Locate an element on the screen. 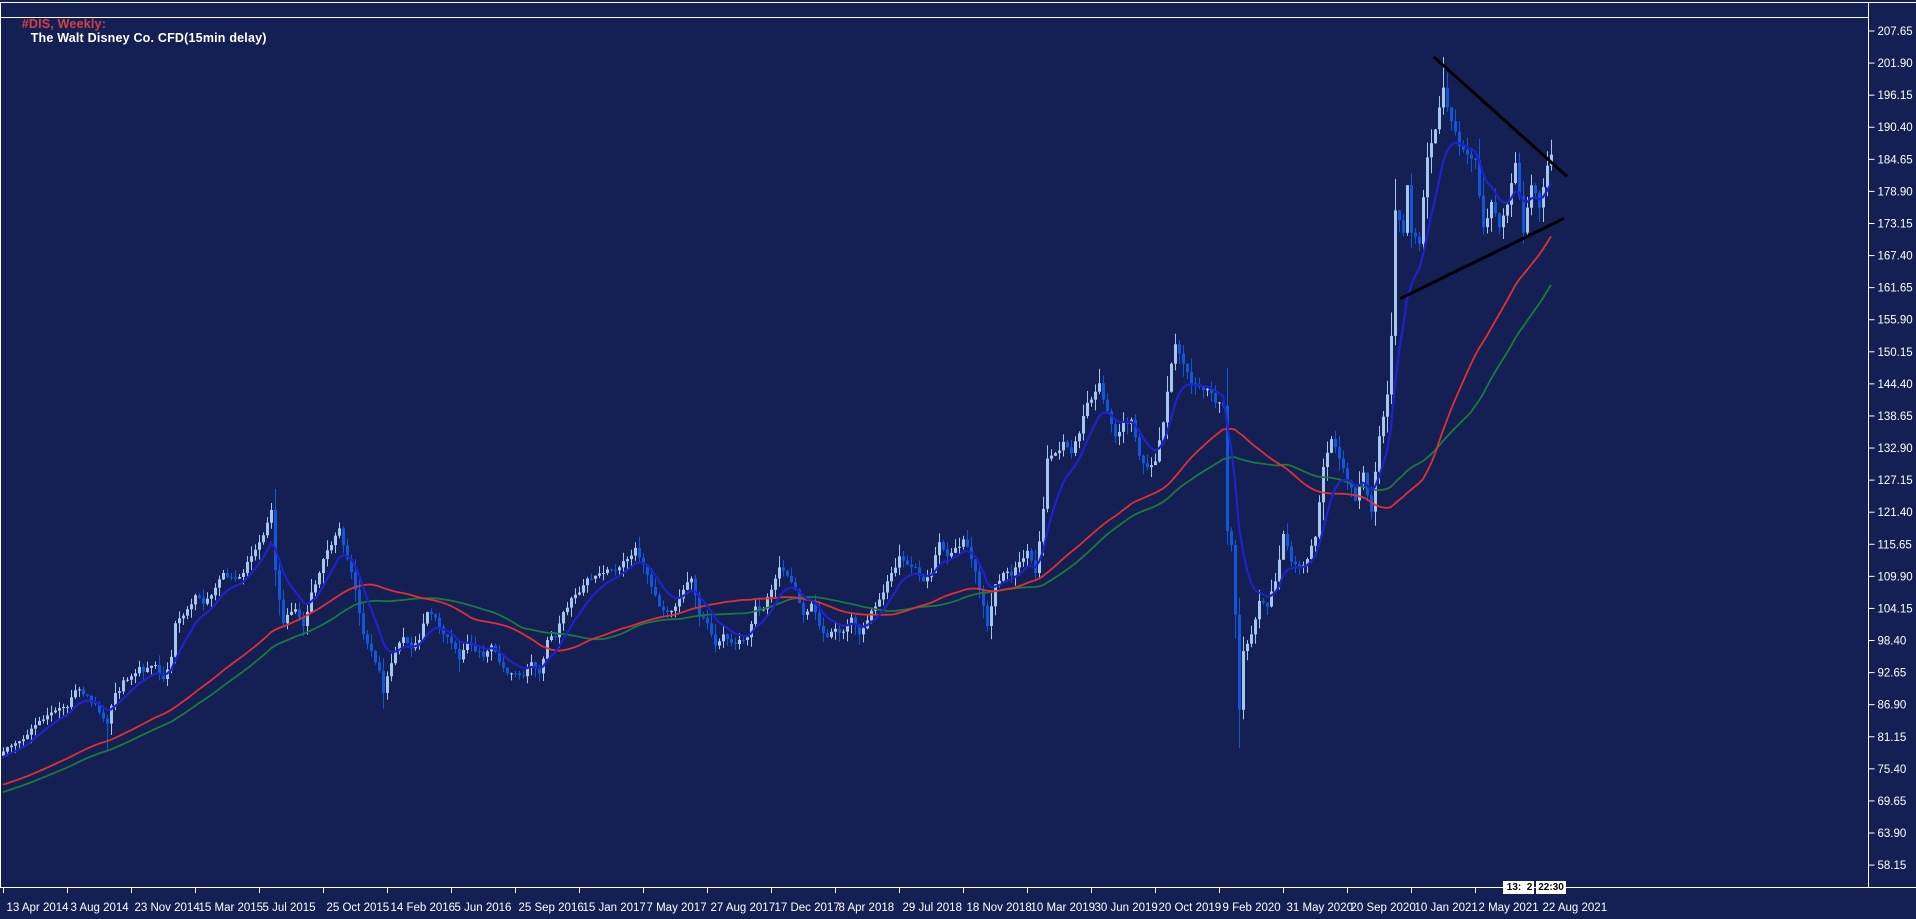 This screenshot has height=919, width=1916. price-label: 167.40 is located at coordinates (1895, 257).